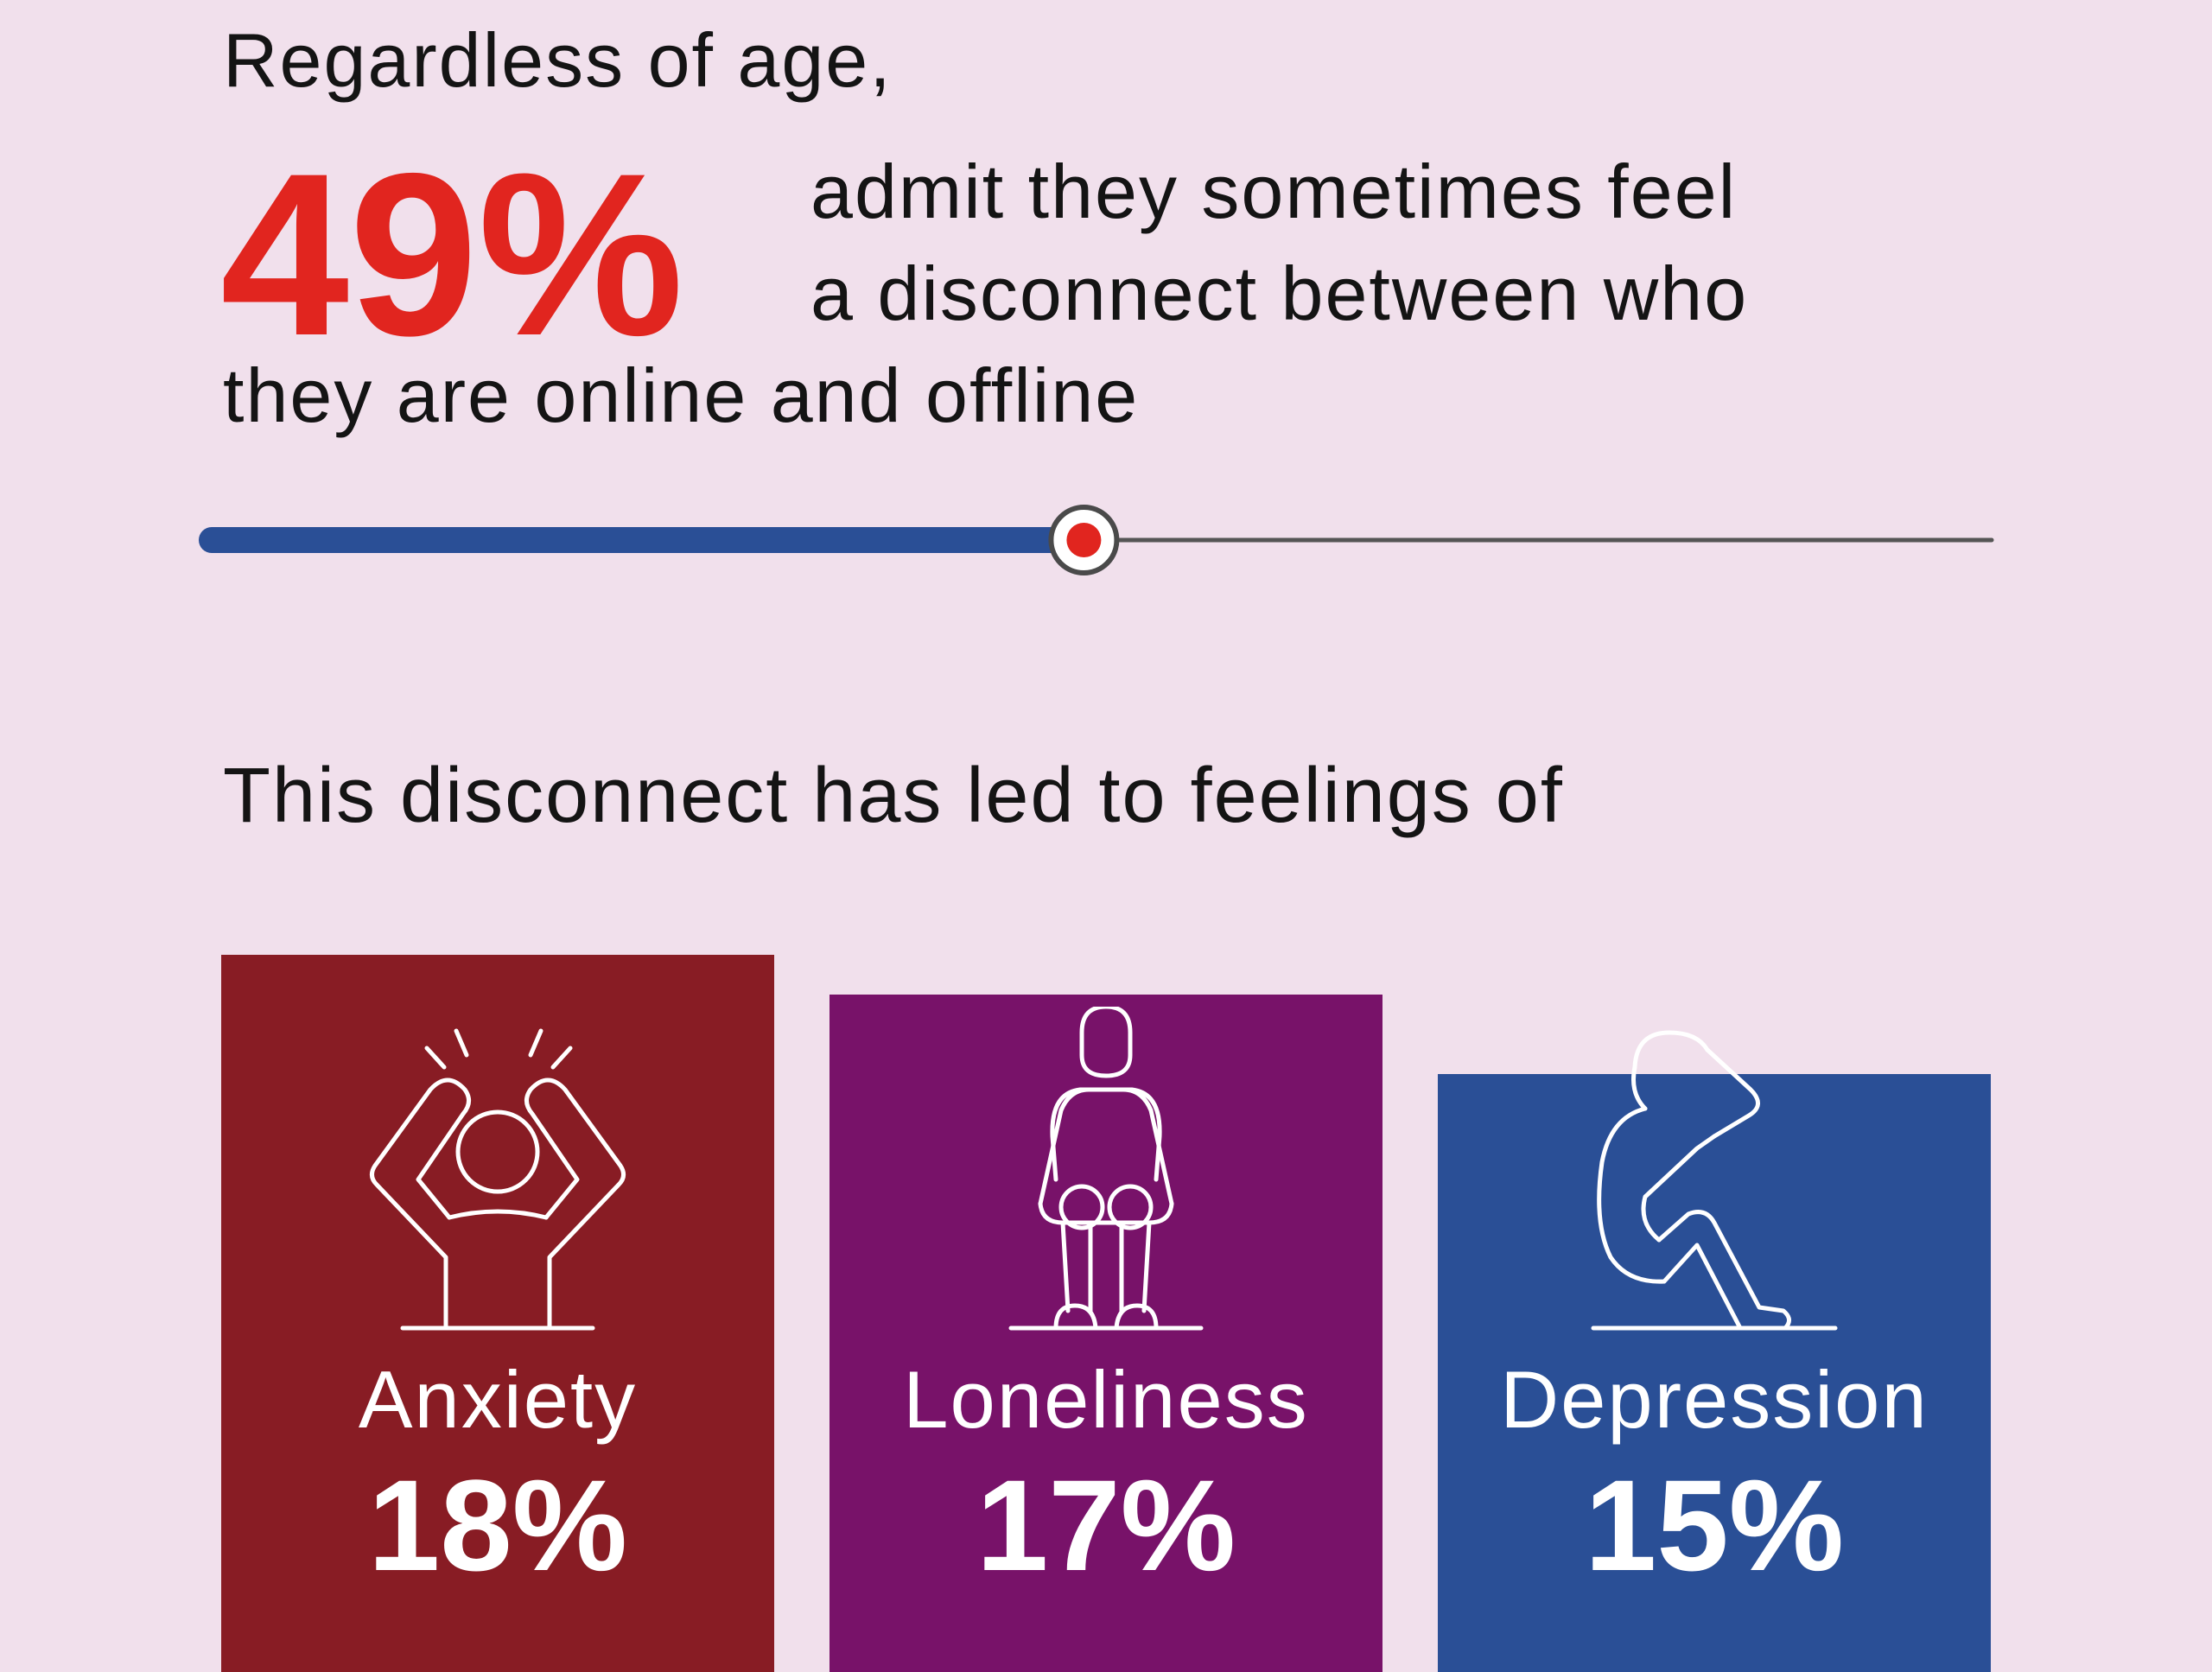 The height and width of the screenshot is (1672, 2212). What do you see at coordinates (1274, 191) in the screenshot?
I see `statement-line-1: admit they sometimes feel` at bounding box center [1274, 191].